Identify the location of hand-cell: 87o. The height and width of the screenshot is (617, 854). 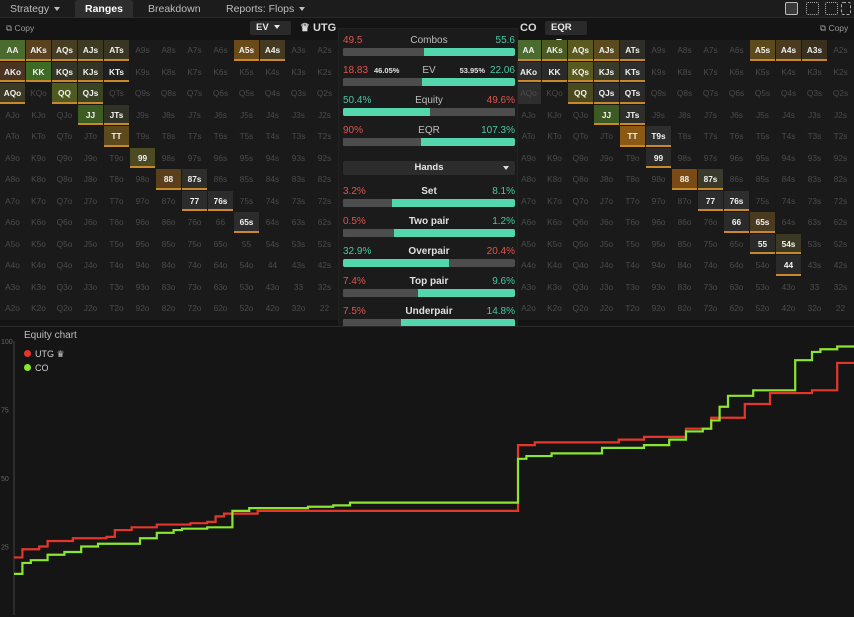
(685, 201).